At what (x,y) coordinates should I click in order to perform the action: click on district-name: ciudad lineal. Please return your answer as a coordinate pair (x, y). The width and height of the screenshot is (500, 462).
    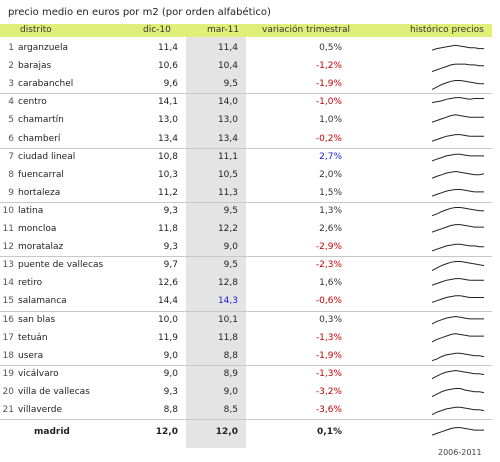
    Looking at the image, I should click on (47, 156).